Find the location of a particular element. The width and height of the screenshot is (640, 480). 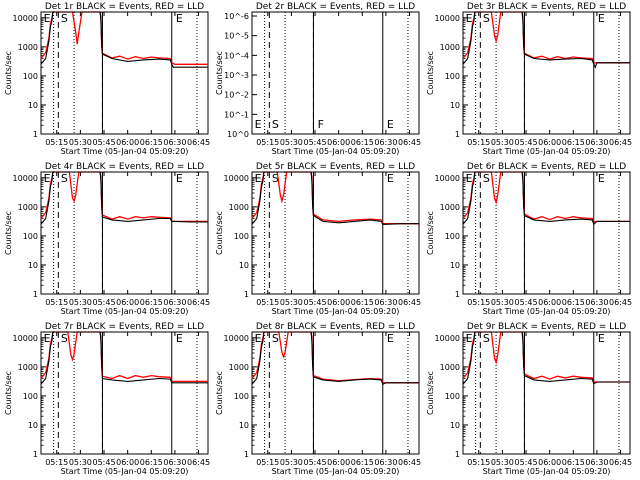

panel-title: Det 4r BLACK = Events, RED = LLD is located at coordinates (124, 167).